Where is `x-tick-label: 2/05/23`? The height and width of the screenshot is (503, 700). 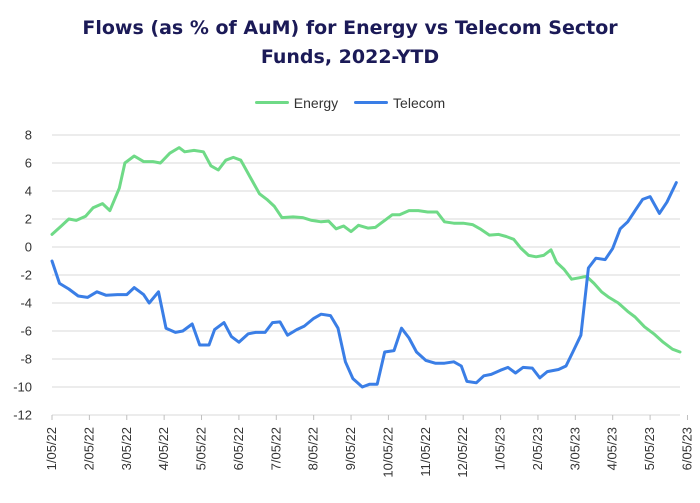 x-tick-label: 2/05/23 is located at coordinates (537, 448).